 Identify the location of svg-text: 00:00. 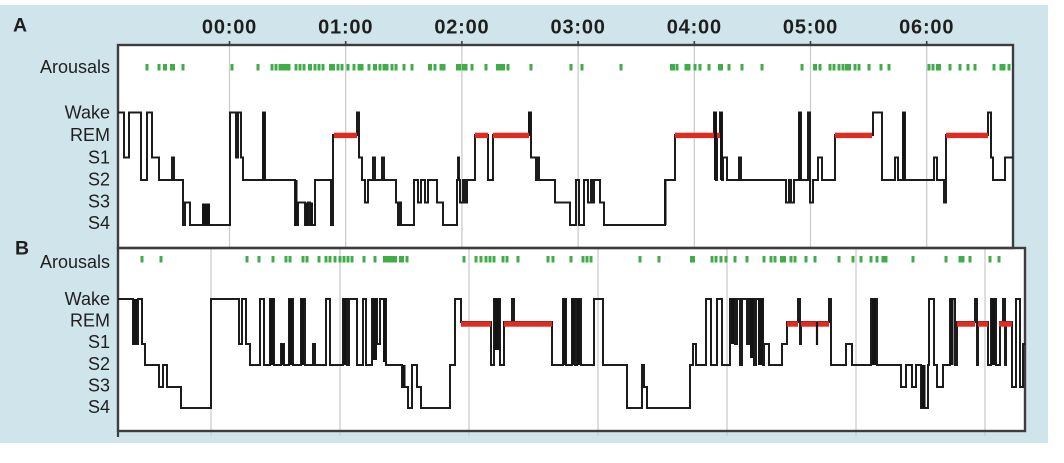
(229, 28).